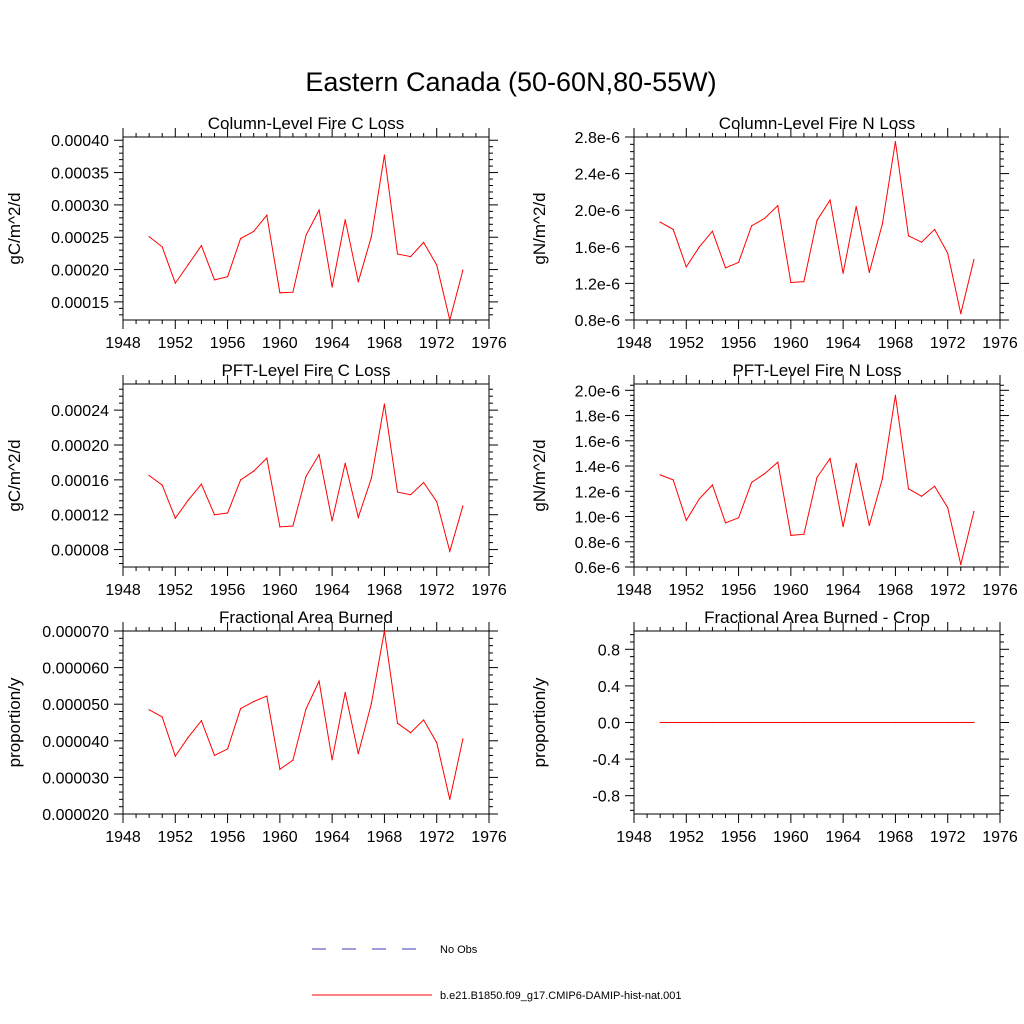  What do you see at coordinates (597, 321) in the screenshot?
I see `y-tick-label: 0.8e-6` at bounding box center [597, 321].